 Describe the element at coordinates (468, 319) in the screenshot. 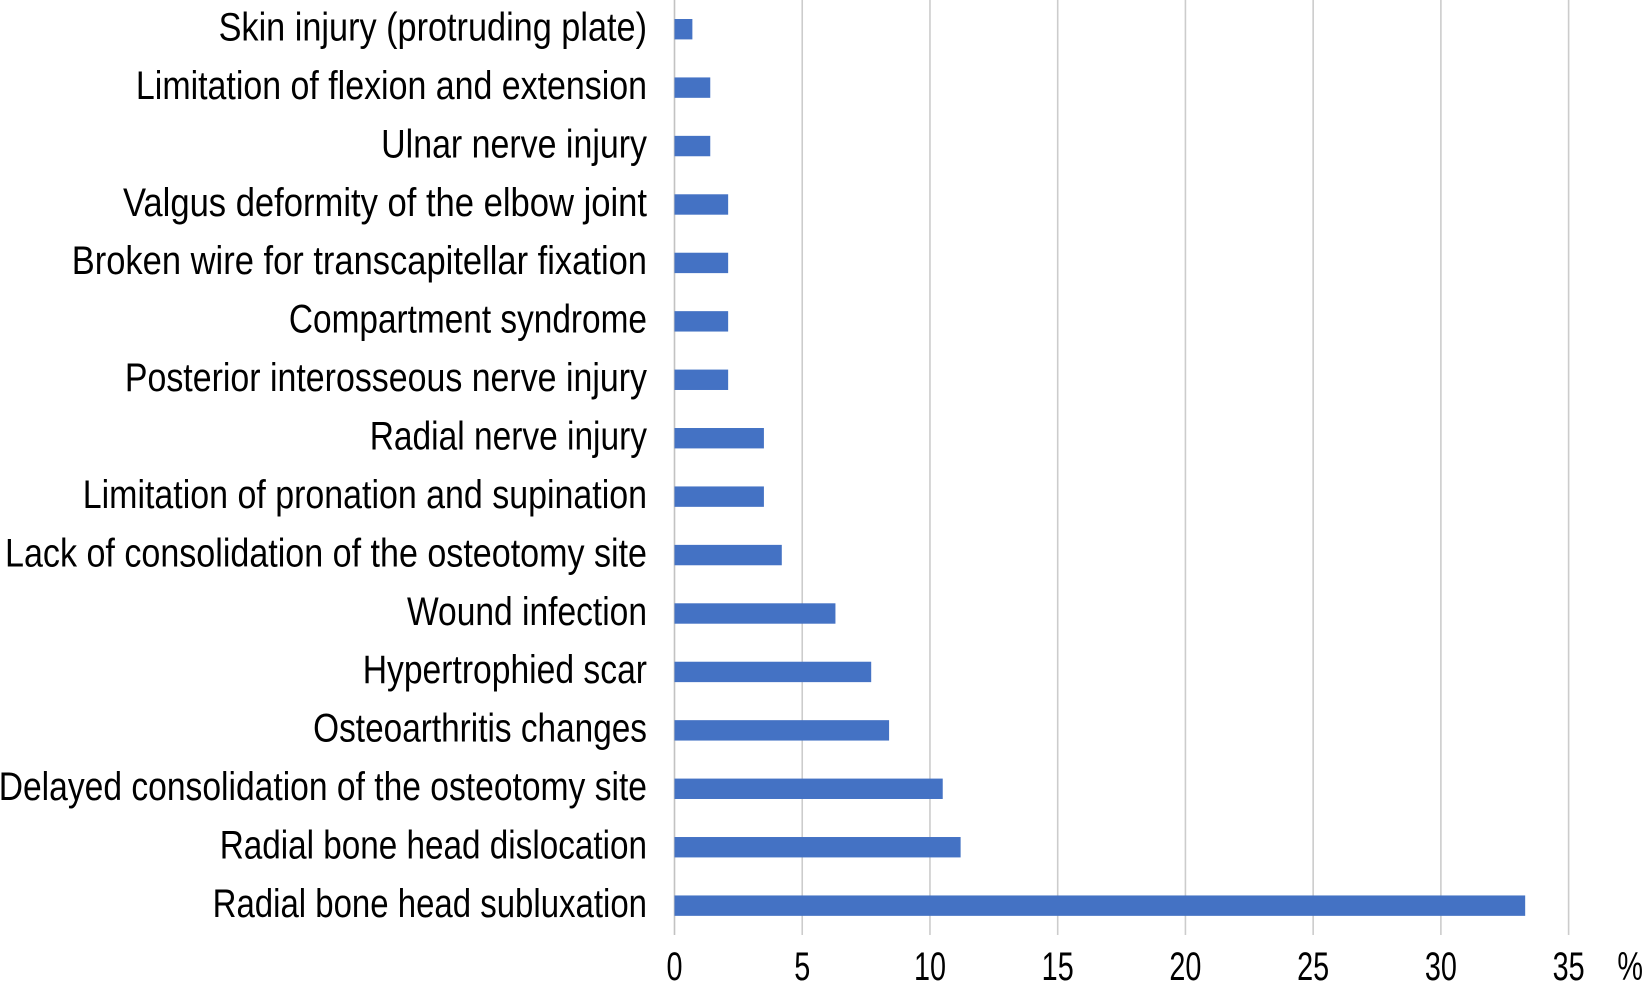

I see `svg-text: Compartment syndrome` at that location.